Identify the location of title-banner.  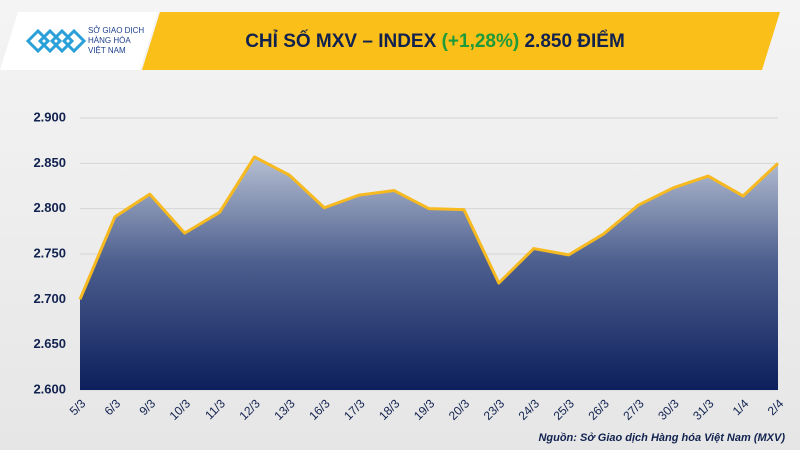
(461, 41).